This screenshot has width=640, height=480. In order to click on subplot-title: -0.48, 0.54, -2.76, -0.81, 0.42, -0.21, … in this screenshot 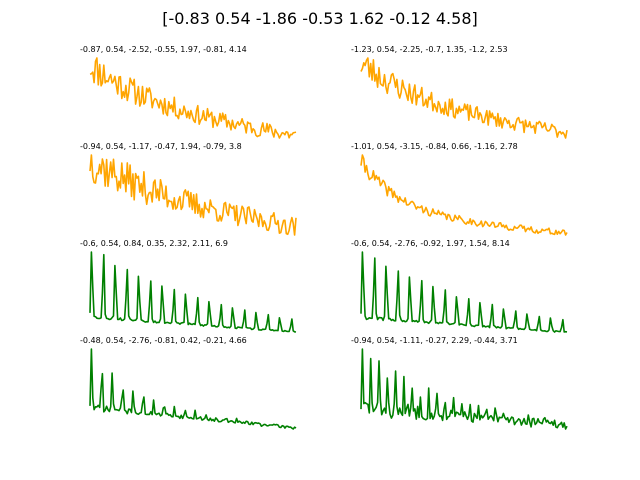, I will do `click(163, 340)`.